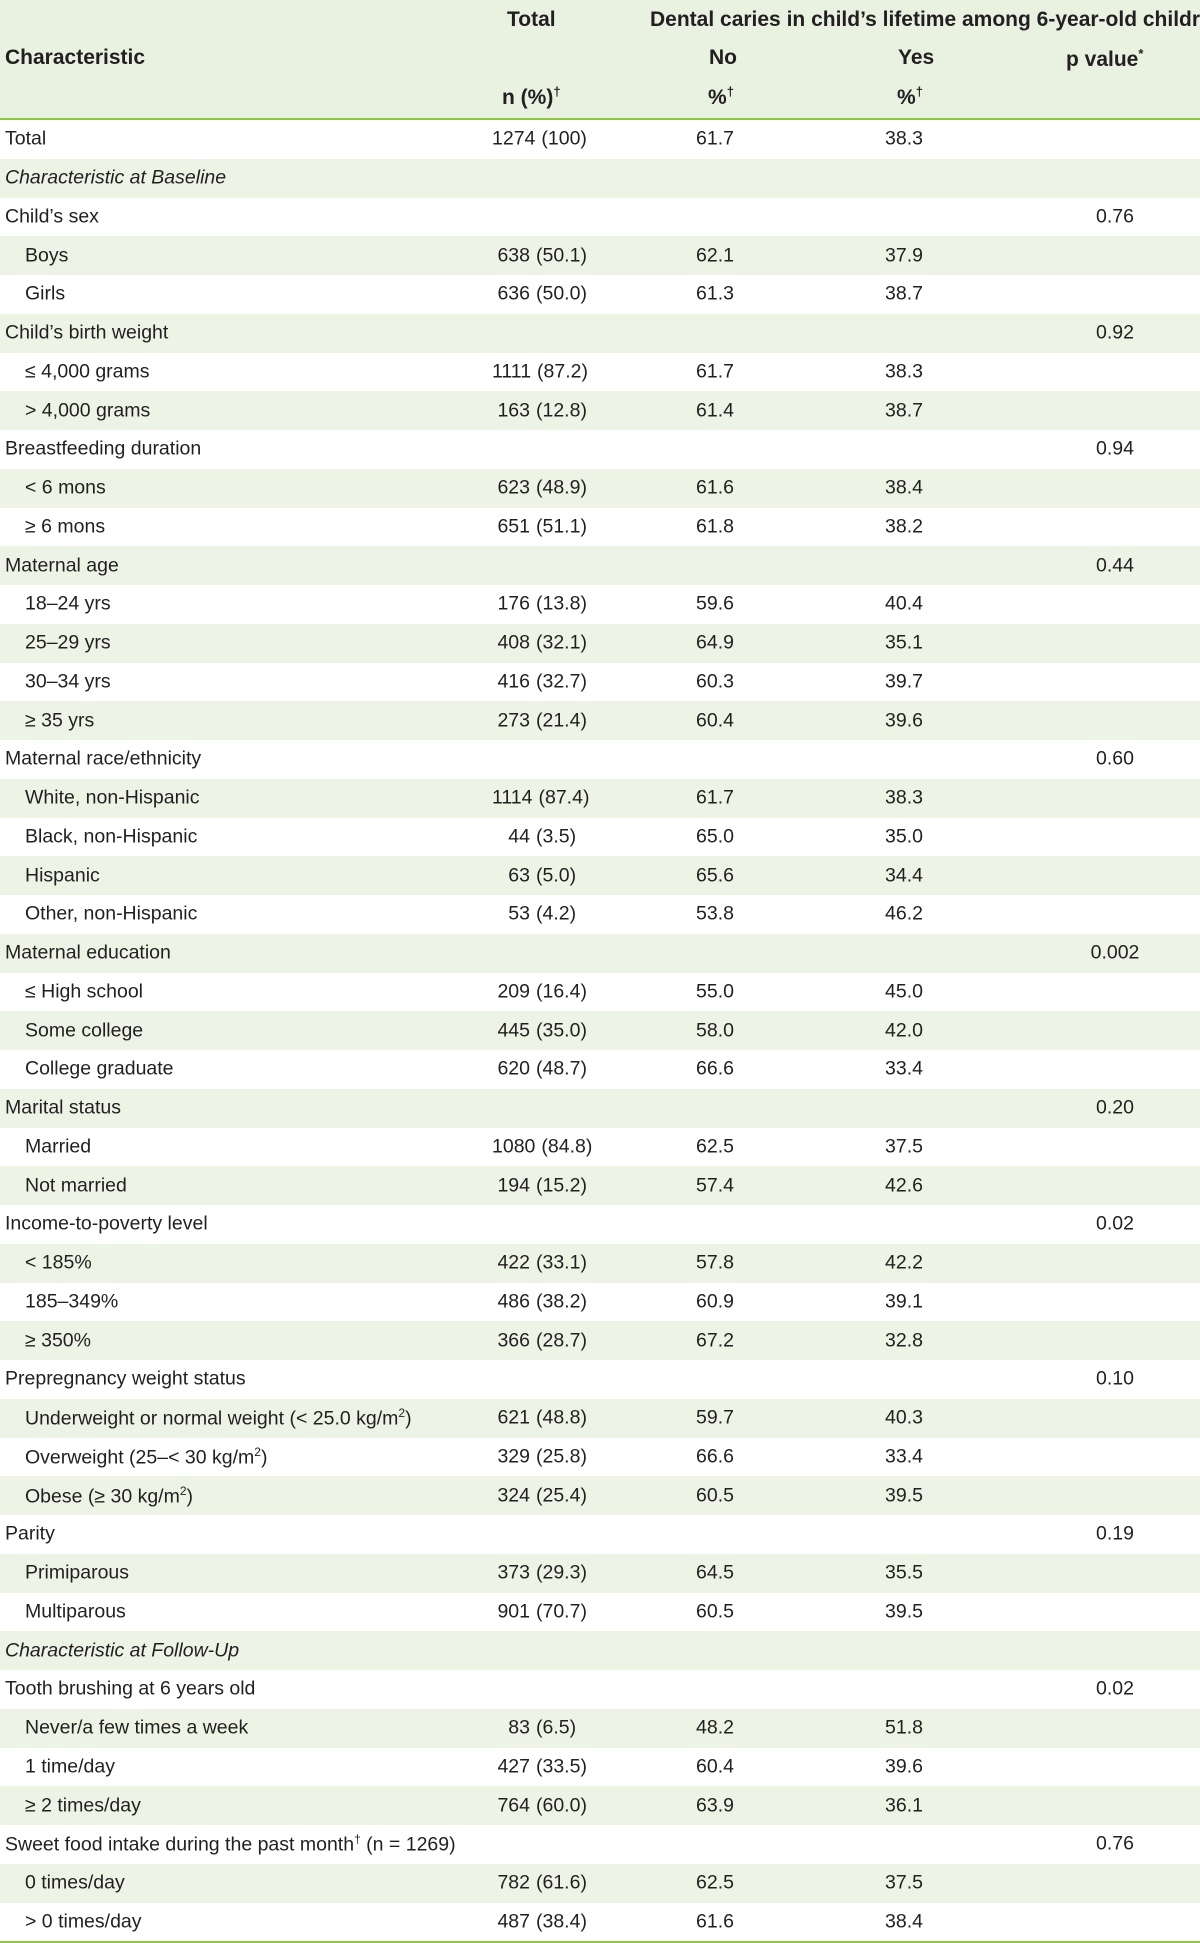 The height and width of the screenshot is (1943, 1200). What do you see at coordinates (531, 20) in the screenshot?
I see `header-total: Total` at bounding box center [531, 20].